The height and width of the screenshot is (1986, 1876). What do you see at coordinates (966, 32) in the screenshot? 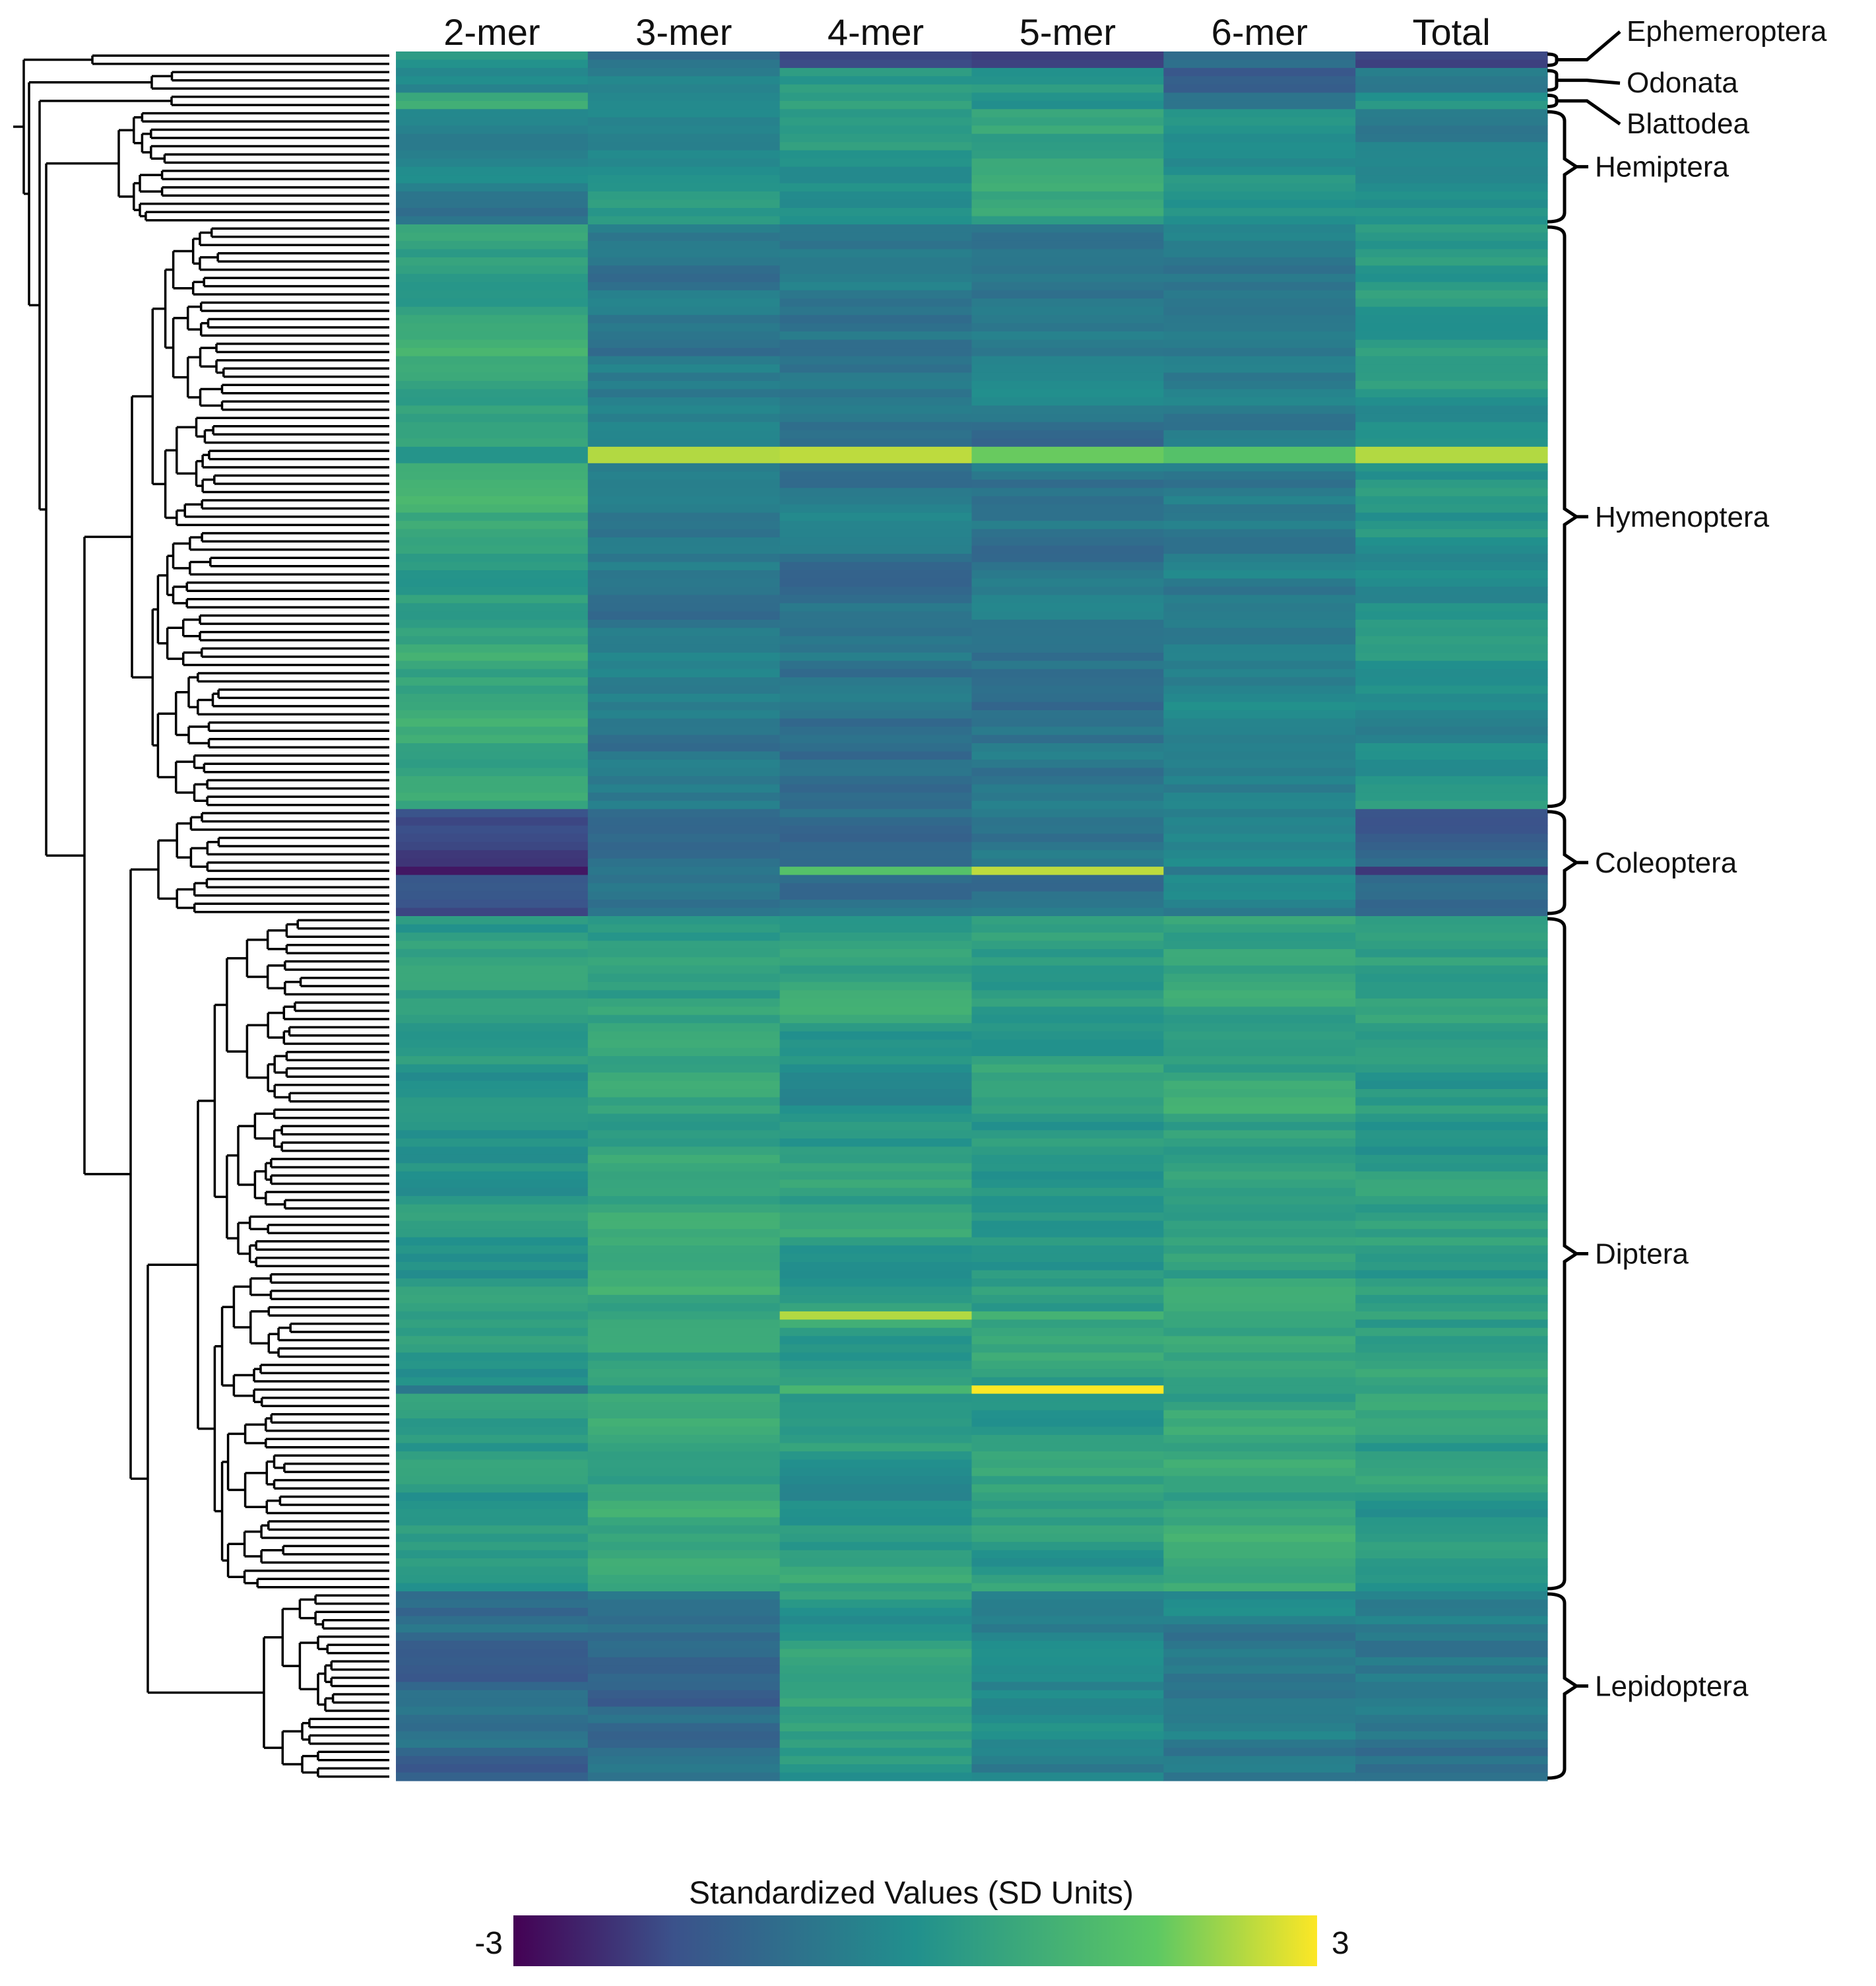
I see `column-labels: 2-mer 3-mer 4-mer 5-mer 6-mer Total` at bounding box center [966, 32].